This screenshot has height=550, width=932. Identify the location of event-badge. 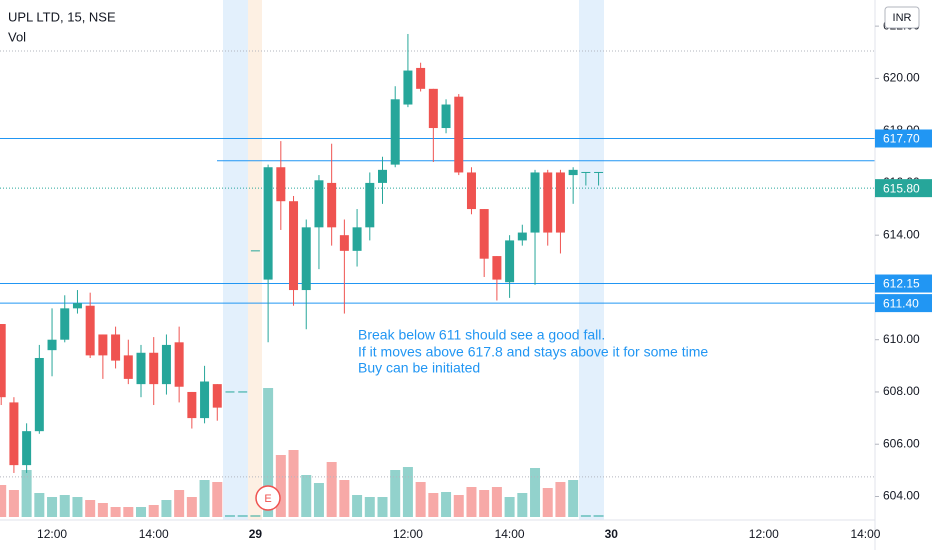
(268, 498).